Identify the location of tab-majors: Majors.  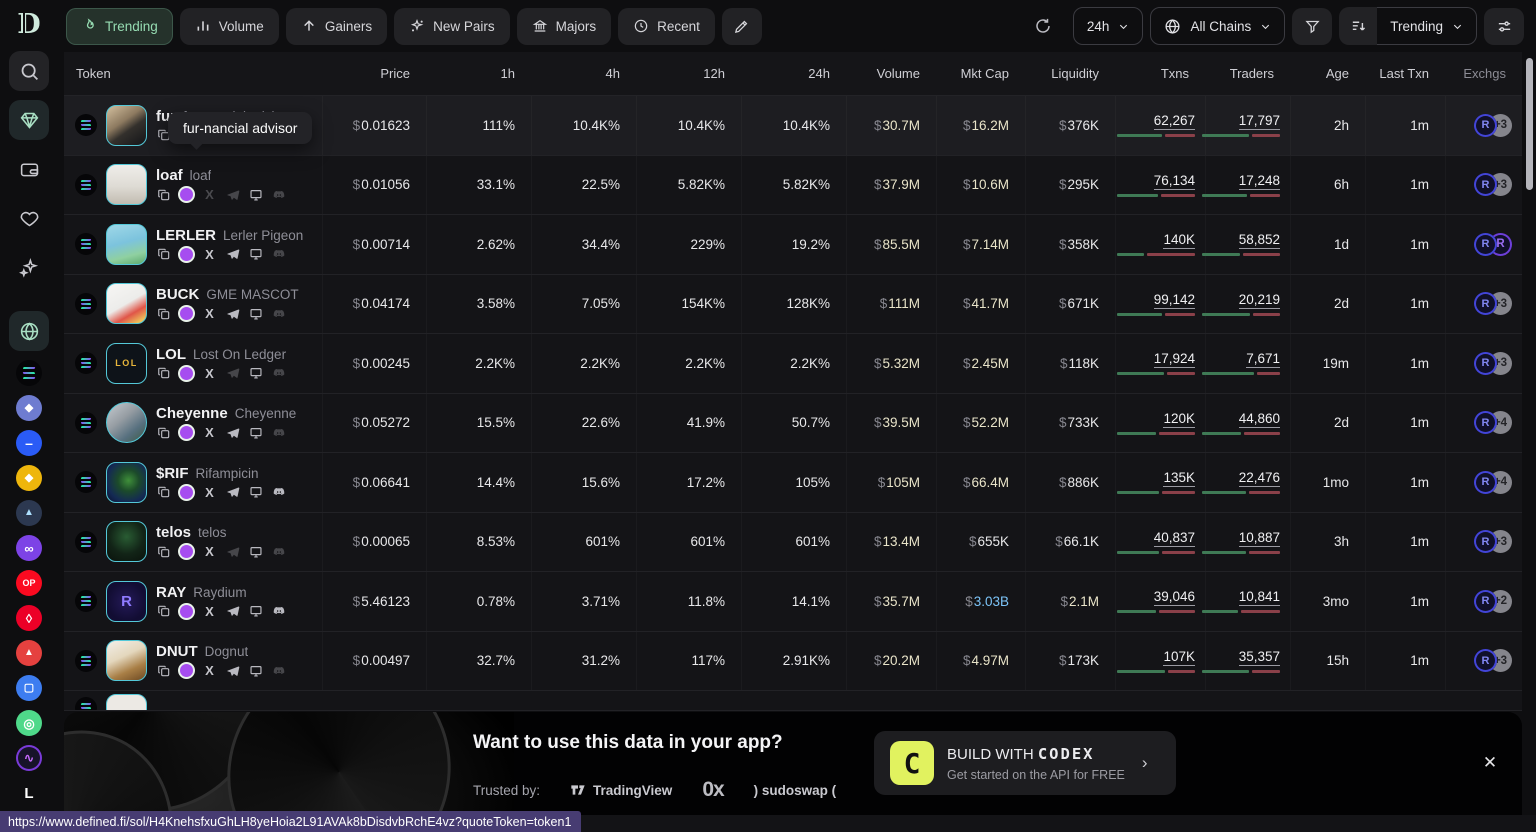
(564, 26).